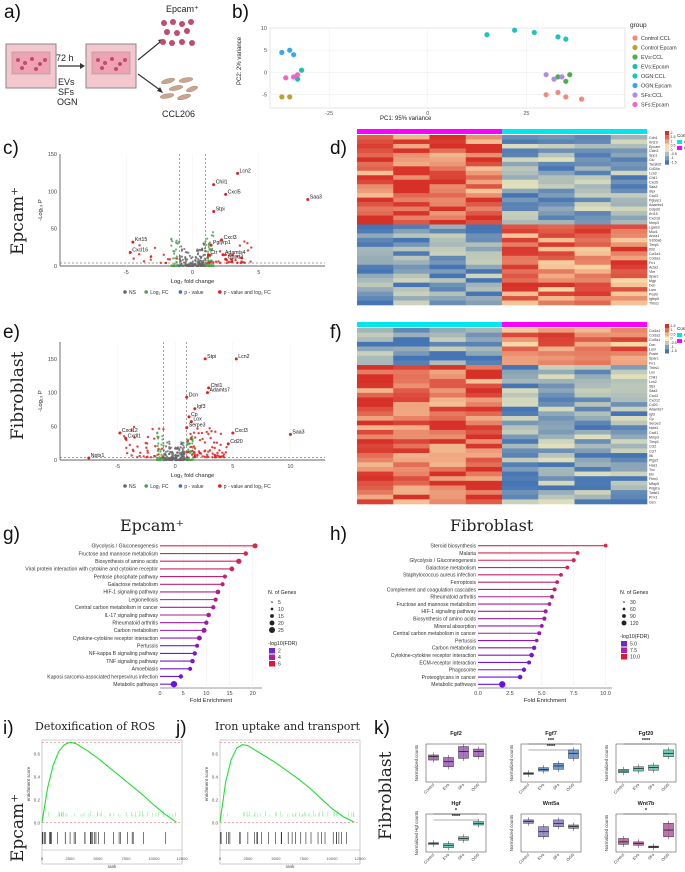 This screenshot has width=685, height=872. I want to click on volcano-legend-swatch, so click(180, 486).